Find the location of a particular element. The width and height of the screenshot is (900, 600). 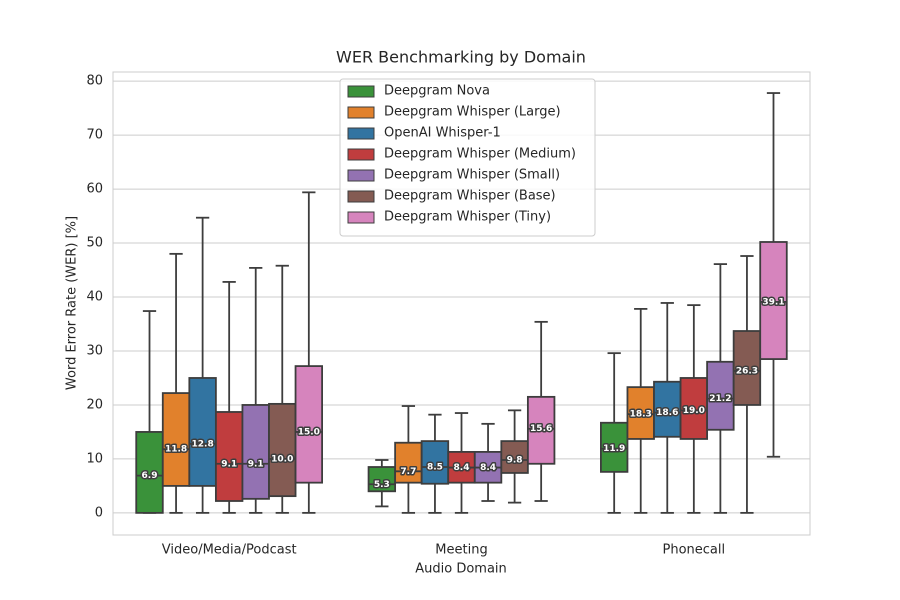

median-label: 15.0 is located at coordinates (309, 432).